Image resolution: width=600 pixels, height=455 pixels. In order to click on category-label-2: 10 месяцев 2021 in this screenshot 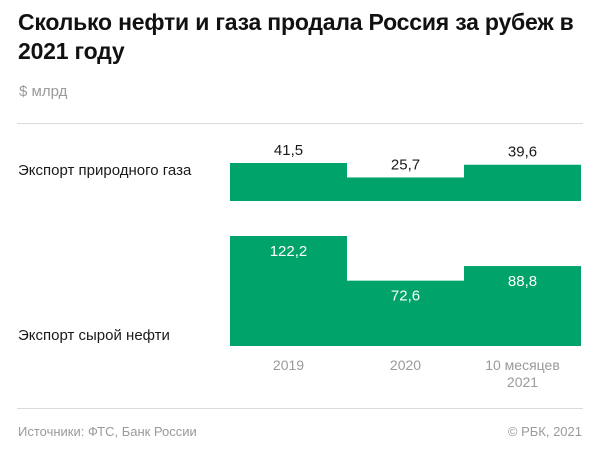, I will do `click(522, 373)`.